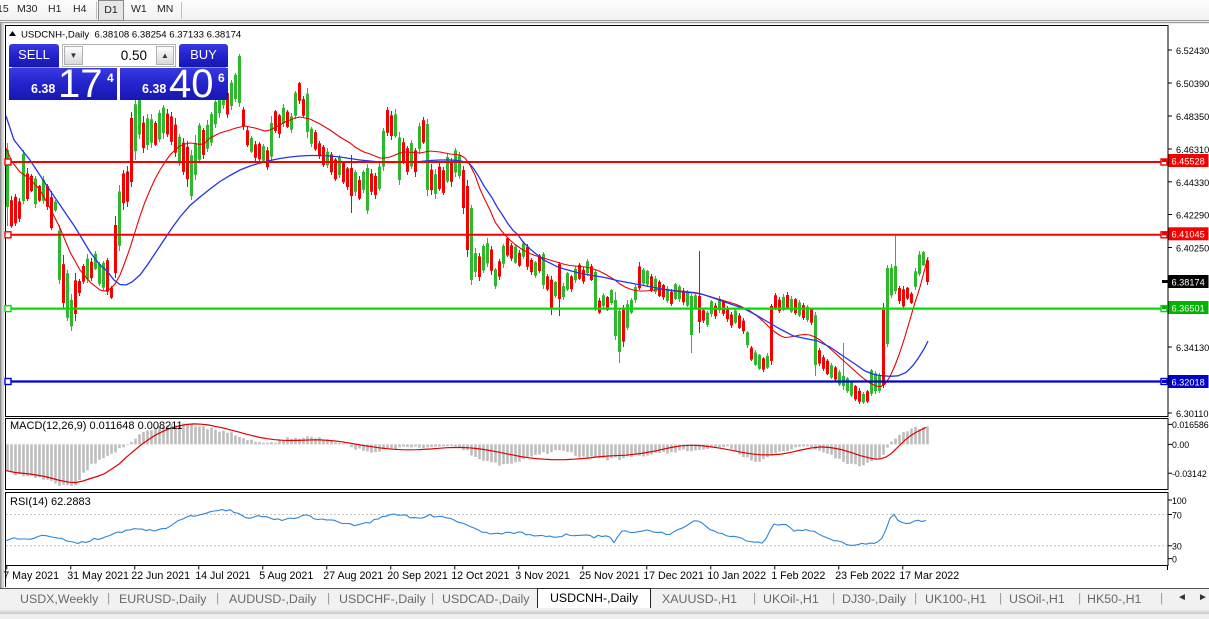 This screenshot has width=1209, height=619. I want to click on svg-text: RSI(14) 62.2883, so click(50, 502).